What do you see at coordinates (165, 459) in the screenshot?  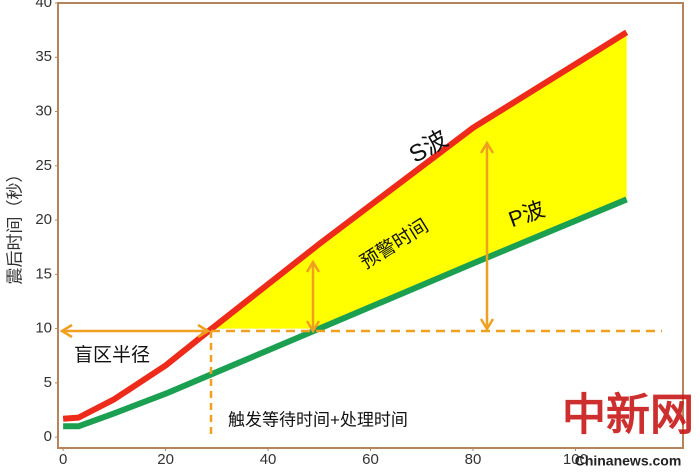 I see `x-tick-label: 20` at bounding box center [165, 459].